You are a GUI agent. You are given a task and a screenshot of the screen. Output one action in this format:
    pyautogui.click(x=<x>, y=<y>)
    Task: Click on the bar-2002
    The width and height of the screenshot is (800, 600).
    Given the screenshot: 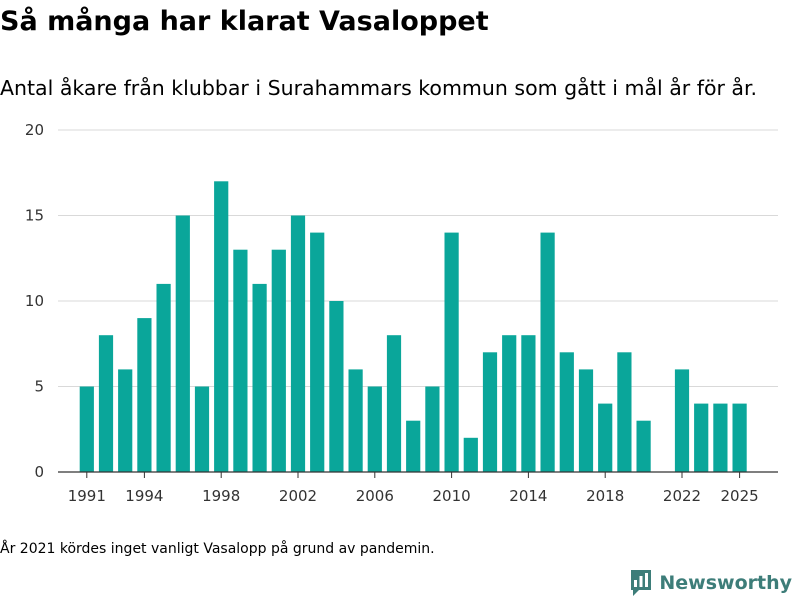 What is the action you would take?
    pyautogui.click(x=298, y=343)
    